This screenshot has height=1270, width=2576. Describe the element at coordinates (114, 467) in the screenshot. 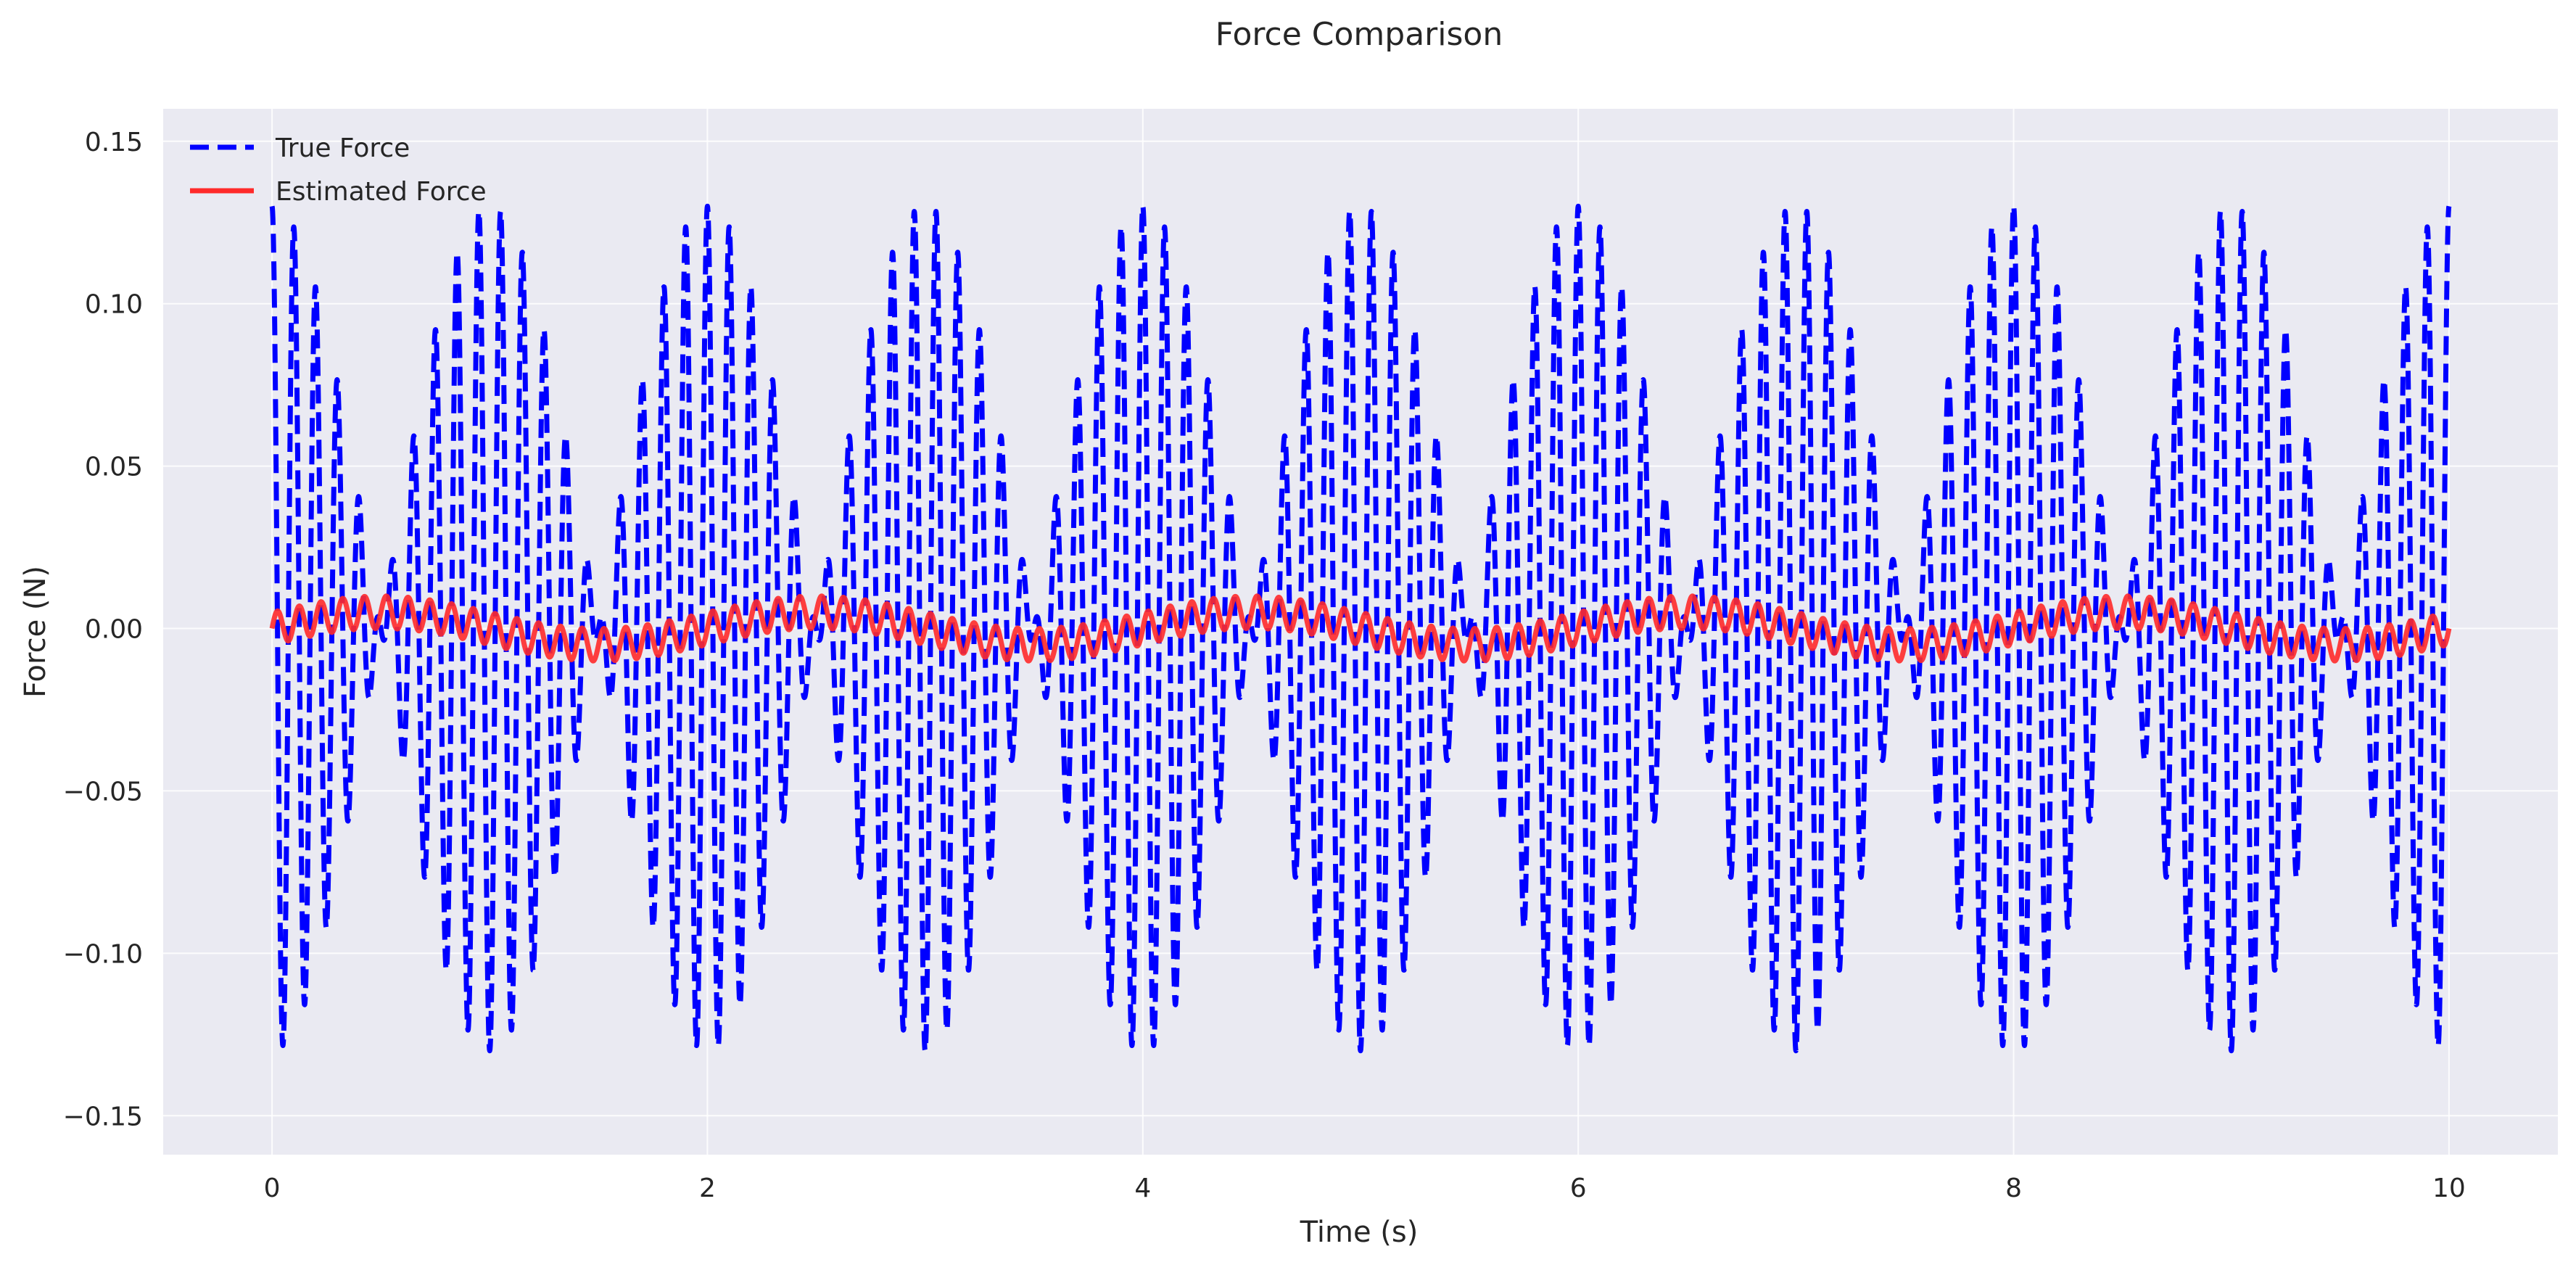

I see `y-tick-label: 0.05` at that location.